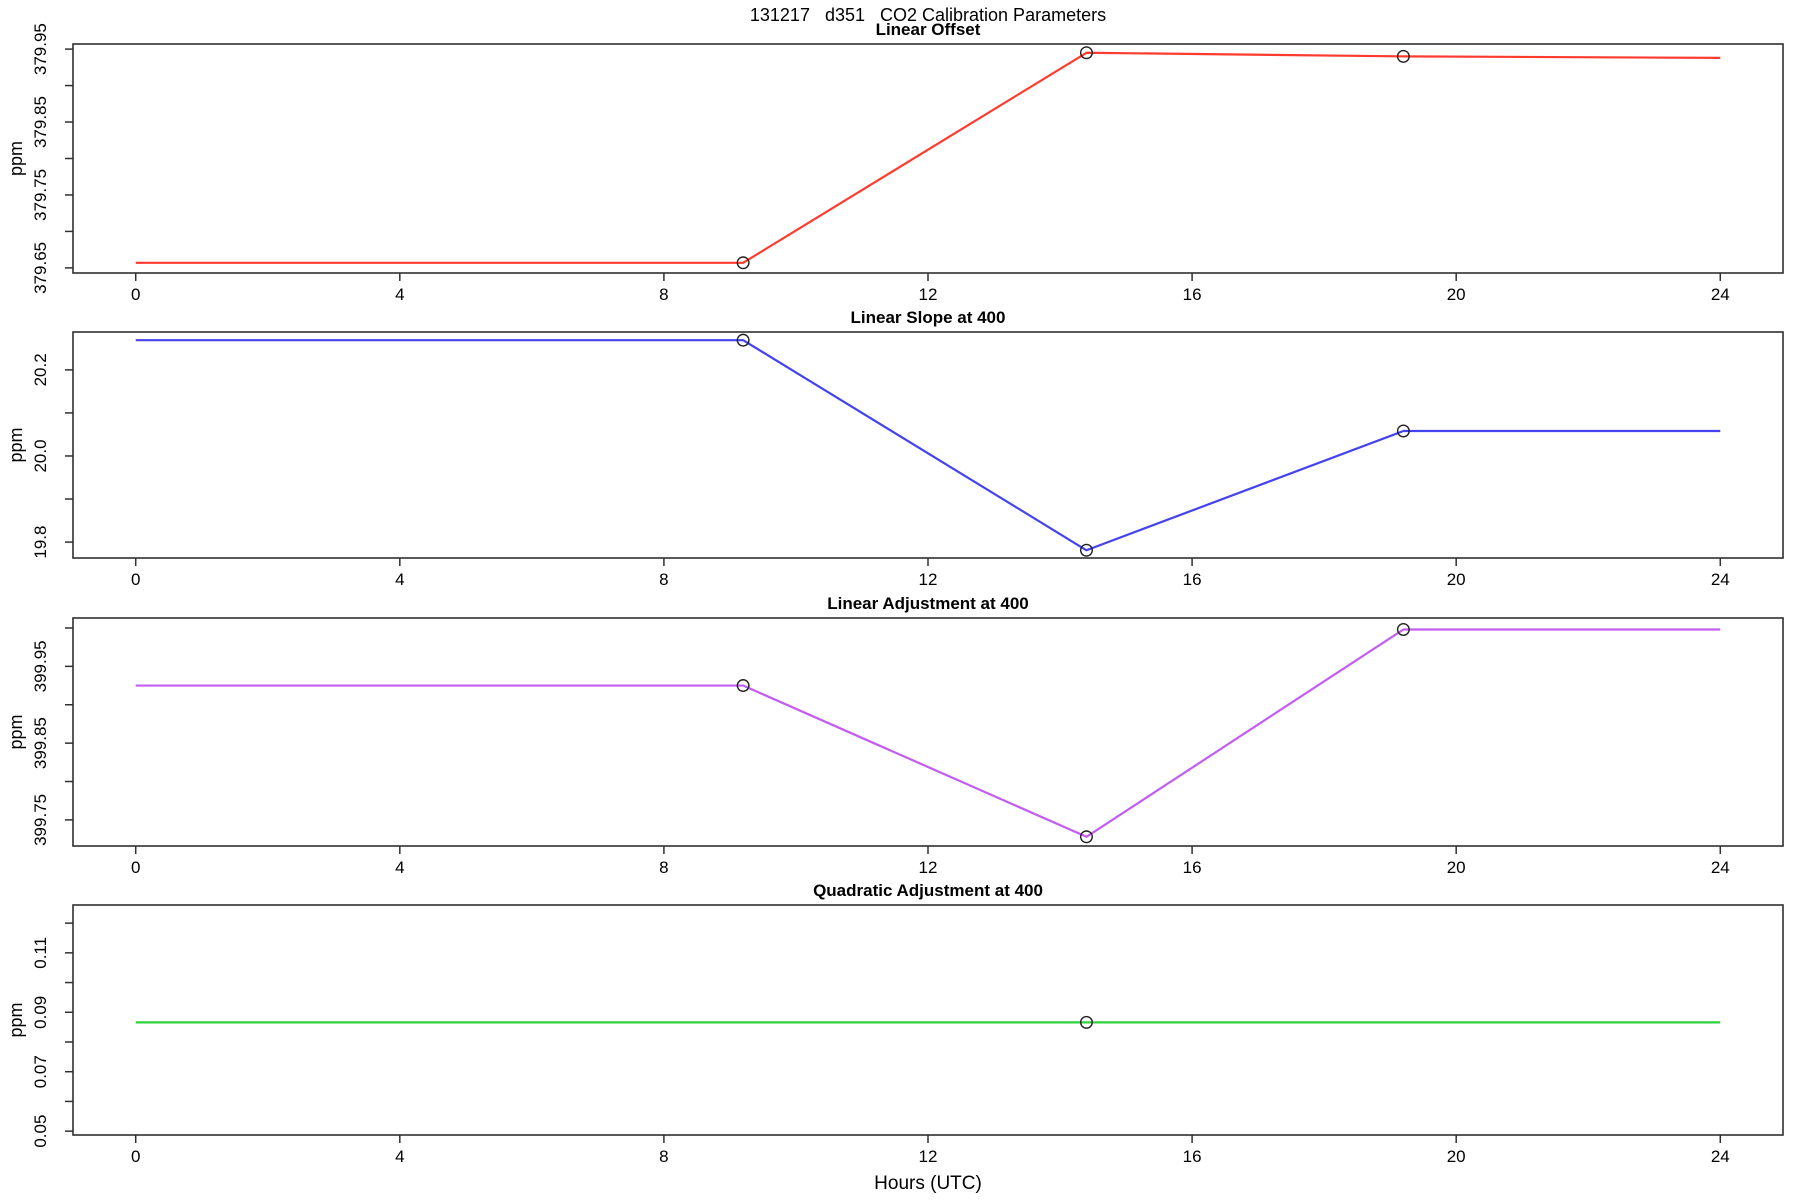 This screenshot has height=1200, width=1800. What do you see at coordinates (40, 195) in the screenshot?
I see `y-tick-label: 379.75` at bounding box center [40, 195].